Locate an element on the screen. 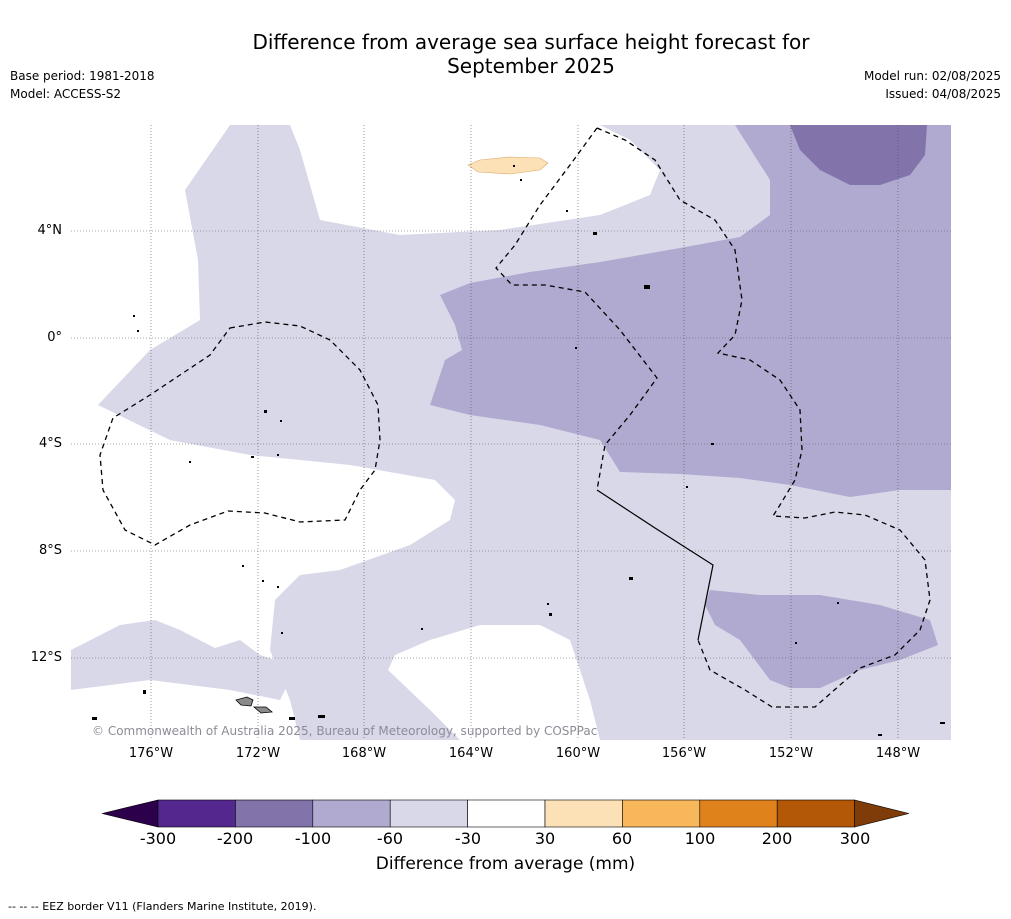 This screenshot has height=919, width=1011. issued-date: Issued: 04/08/2025 is located at coordinates (943, 94).